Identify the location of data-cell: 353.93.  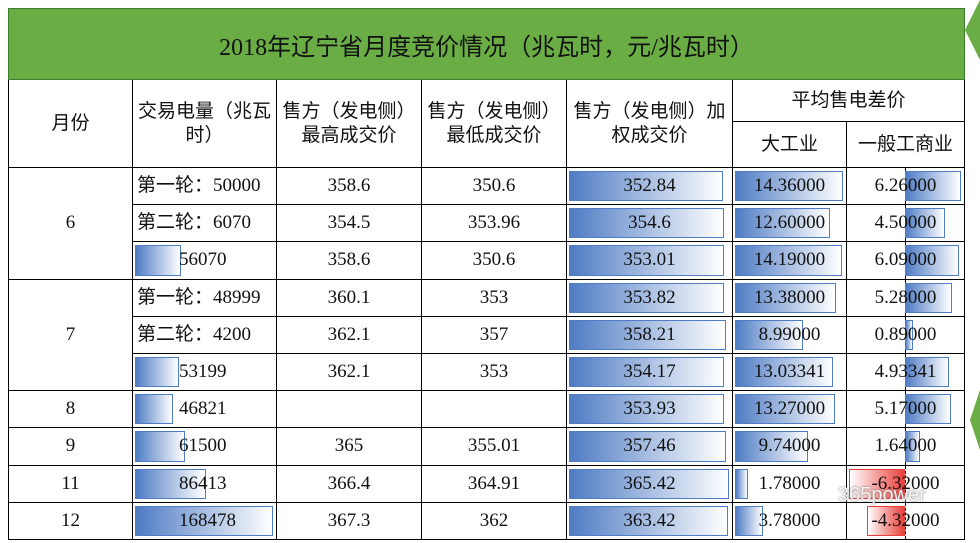
(650, 410).